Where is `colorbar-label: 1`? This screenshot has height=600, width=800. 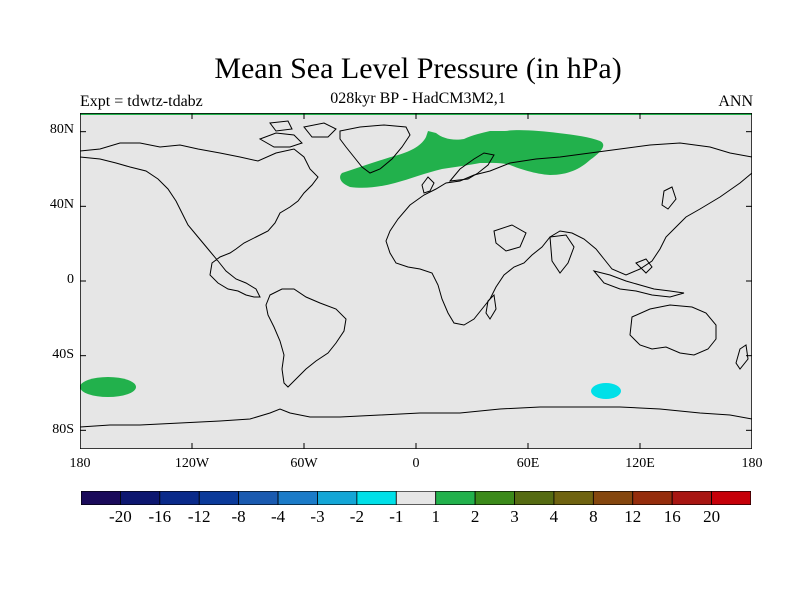
colorbar-label: 1 is located at coordinates (435, 516).